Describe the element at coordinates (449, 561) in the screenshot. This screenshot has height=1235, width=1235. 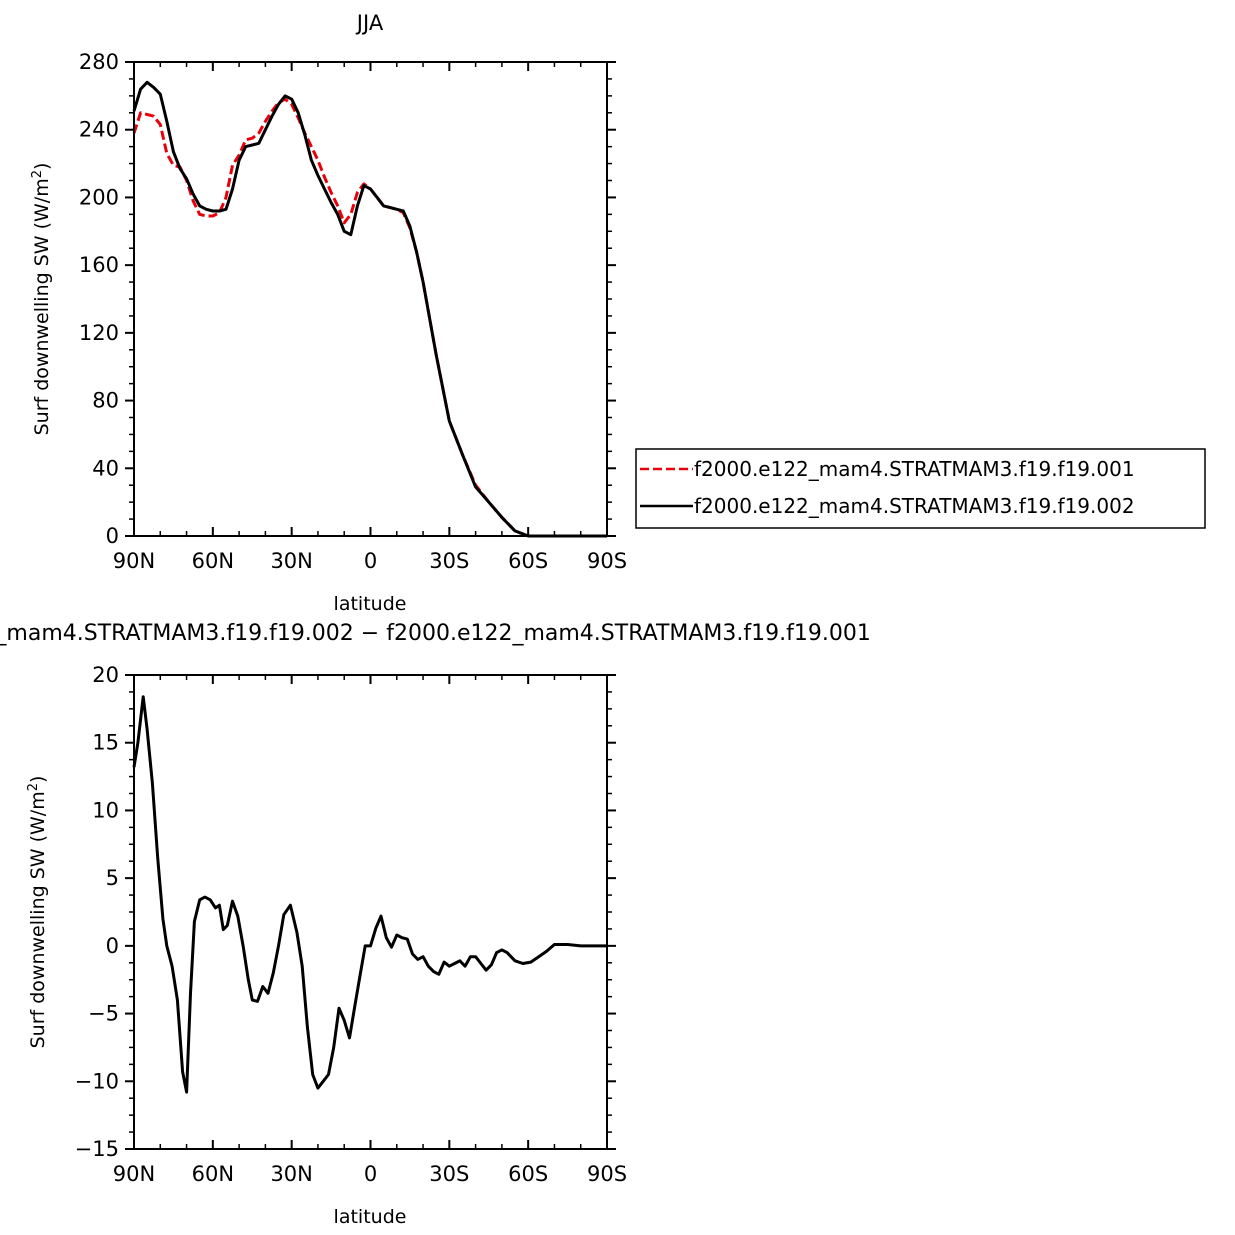
I see `top-chart-x-tick-label: 30S` at that location.